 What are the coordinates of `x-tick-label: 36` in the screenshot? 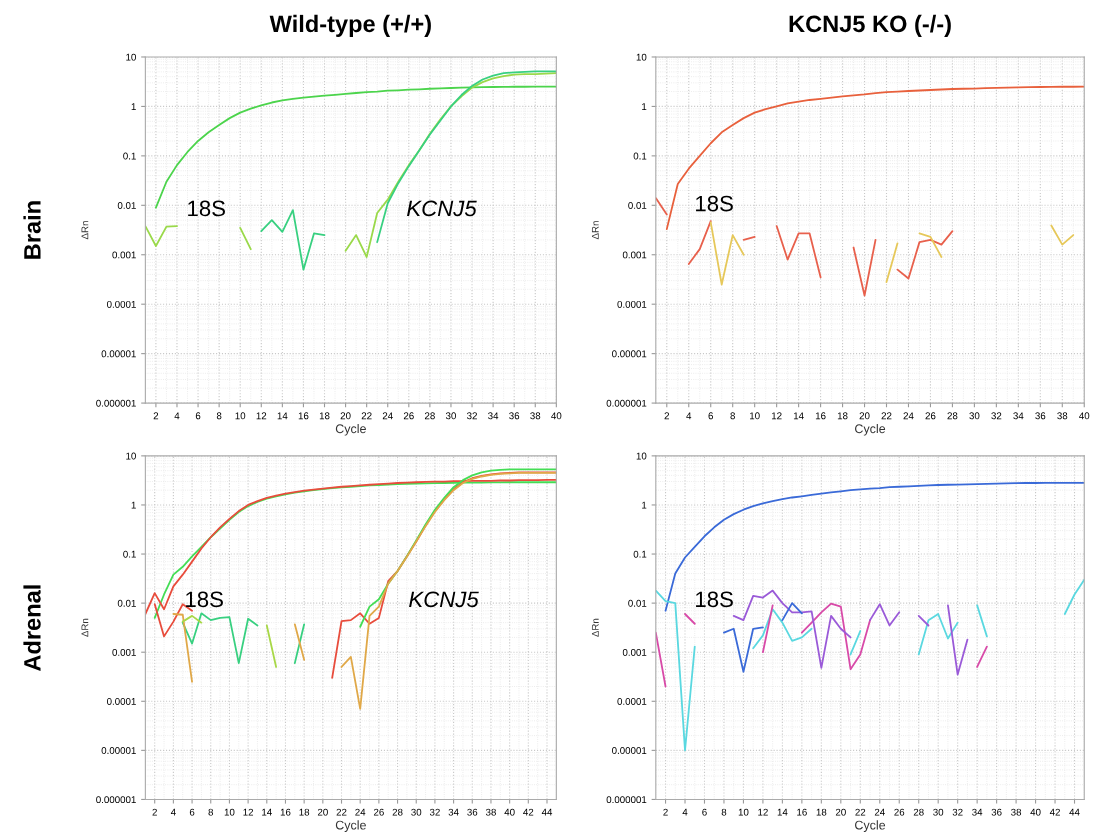 It's located at (514, 416).